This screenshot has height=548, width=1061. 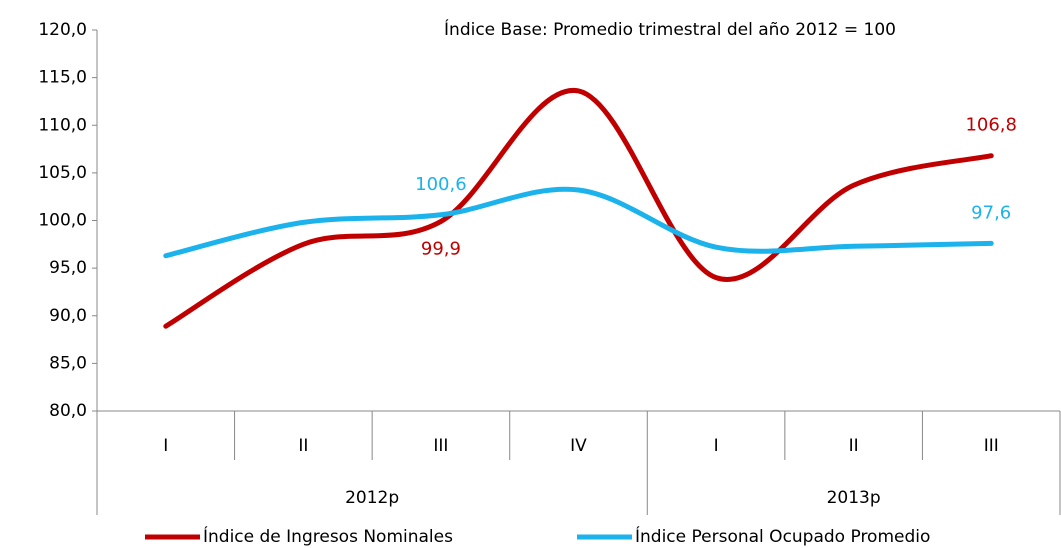 I want to click on y-tick-label: 110,0, so click(x=62, y=125).